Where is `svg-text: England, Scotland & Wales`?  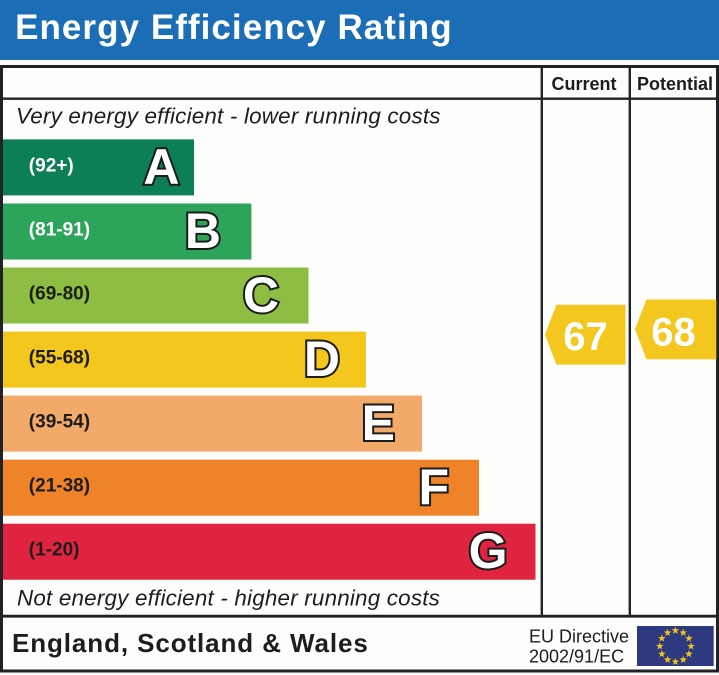 svg-text: England, Scotland & Wales is located at coordinates (190, 643).